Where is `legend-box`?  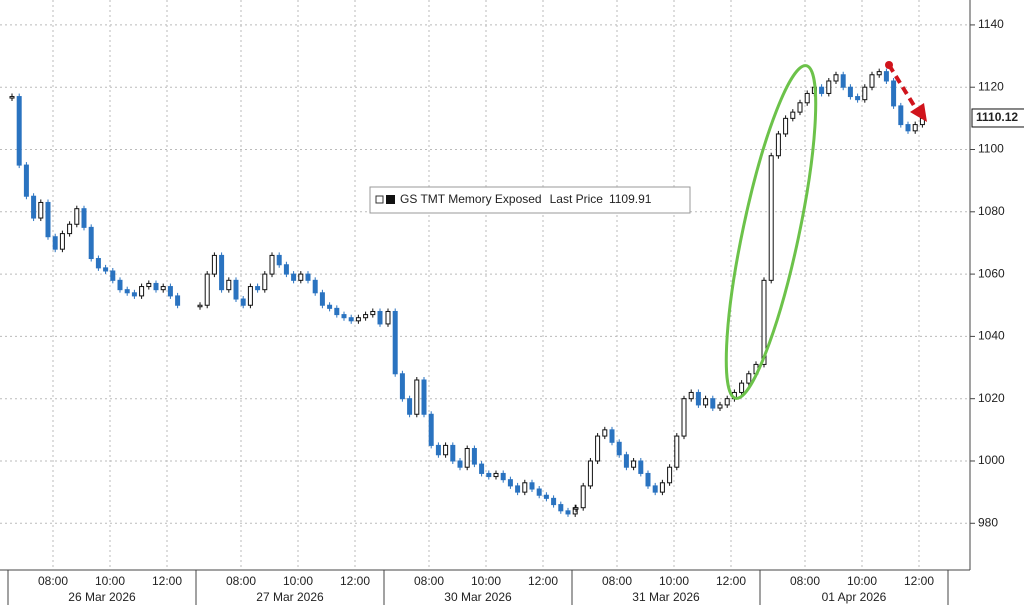
legend-box is located at coordinates (530, 200).